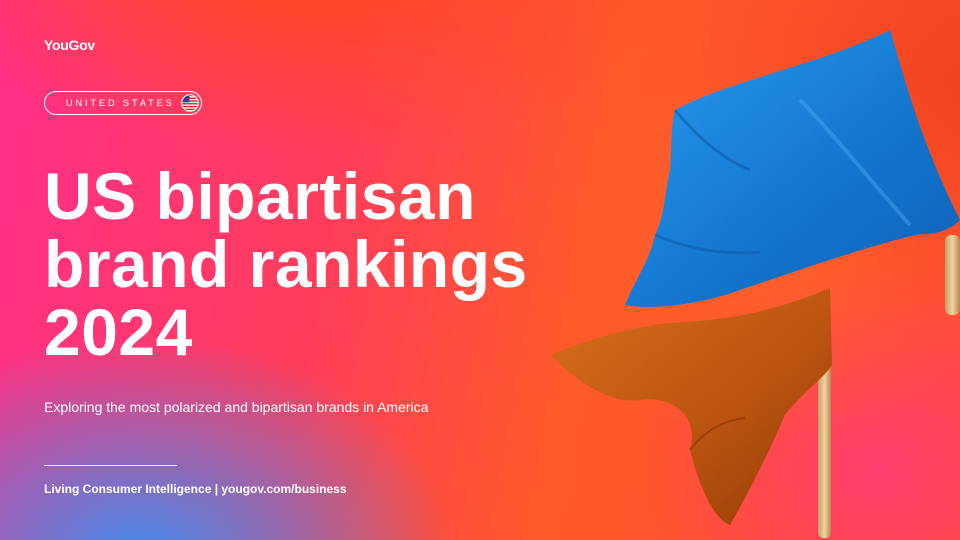  I want to click on title-line-3: 2024, so click(118, 332).